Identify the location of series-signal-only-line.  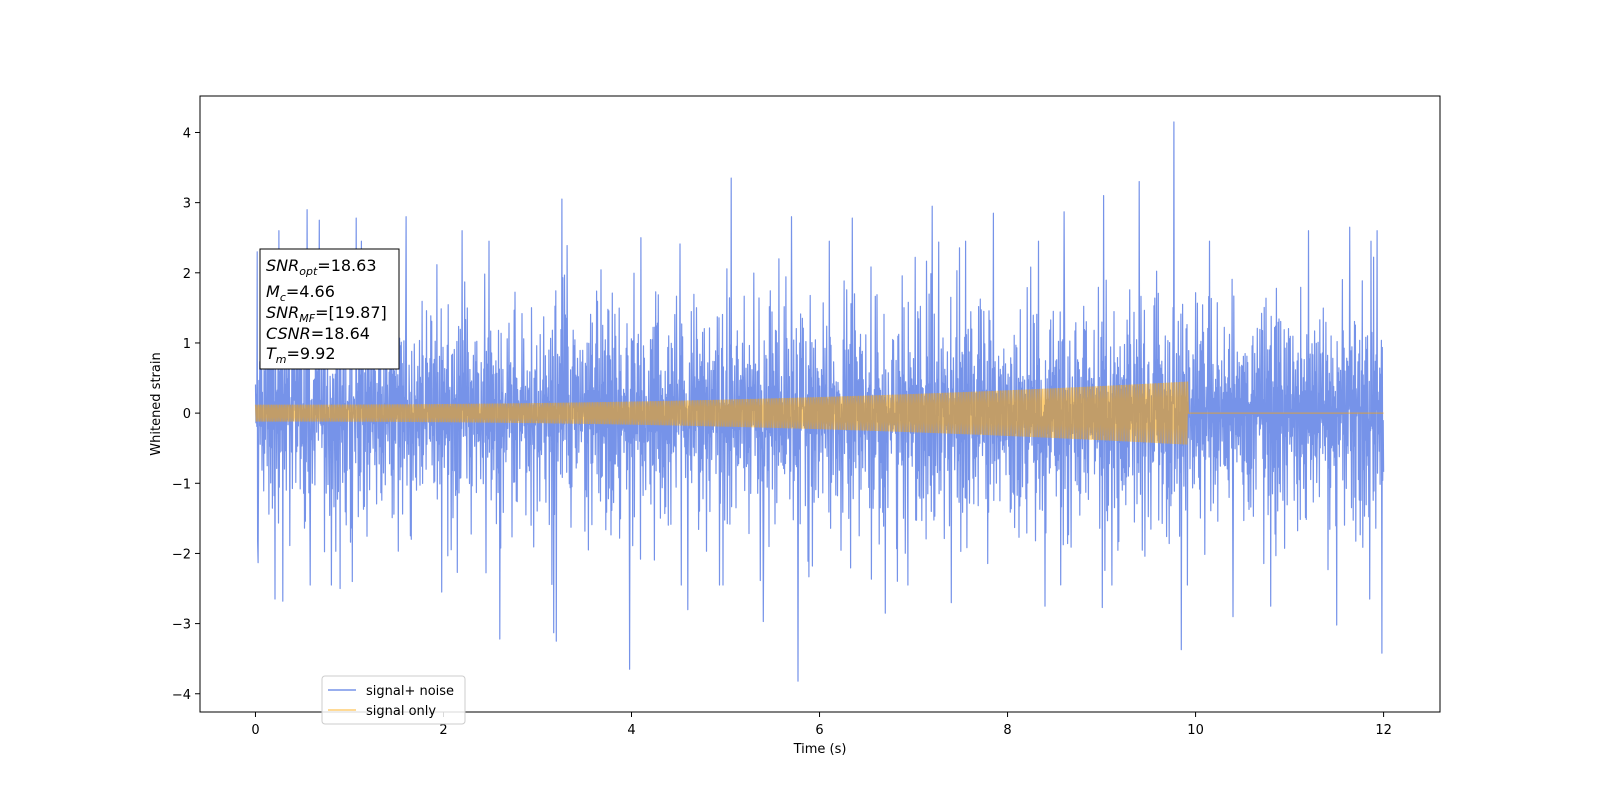
(819, 413).